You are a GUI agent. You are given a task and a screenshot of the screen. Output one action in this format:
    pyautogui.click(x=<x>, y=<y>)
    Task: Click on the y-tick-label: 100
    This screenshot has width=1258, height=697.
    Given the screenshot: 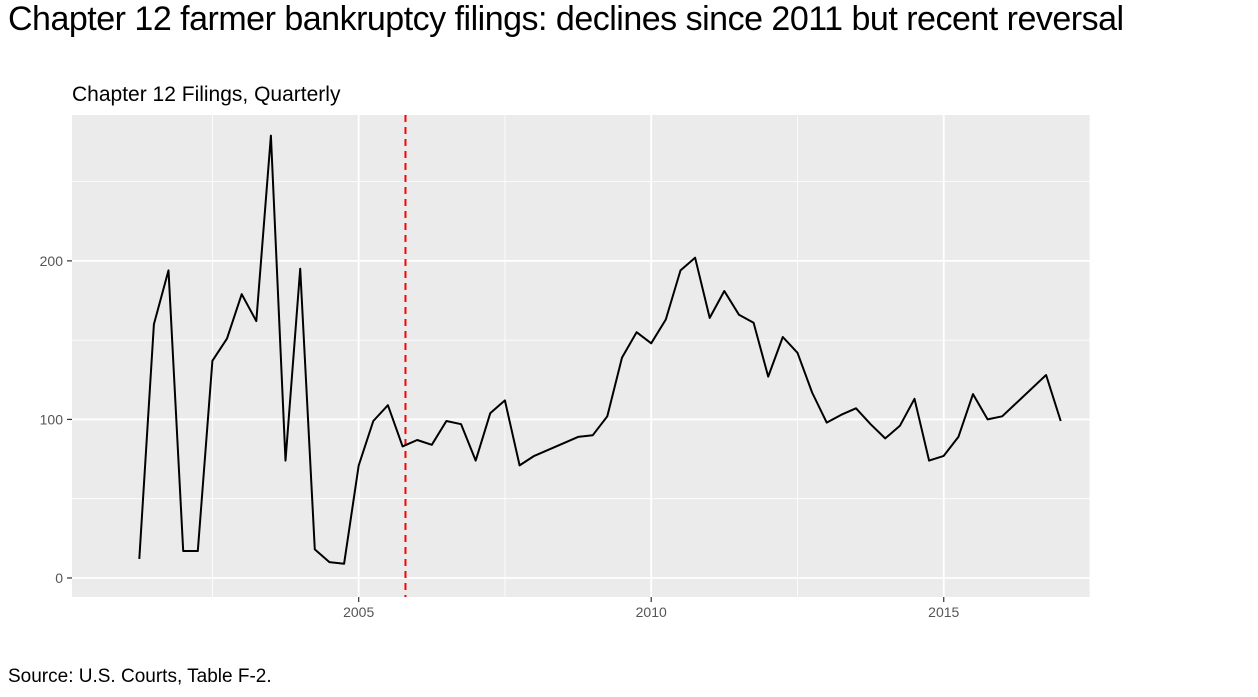 What is the action you would take?
    pyautogui.click(x=52, y=419)
    